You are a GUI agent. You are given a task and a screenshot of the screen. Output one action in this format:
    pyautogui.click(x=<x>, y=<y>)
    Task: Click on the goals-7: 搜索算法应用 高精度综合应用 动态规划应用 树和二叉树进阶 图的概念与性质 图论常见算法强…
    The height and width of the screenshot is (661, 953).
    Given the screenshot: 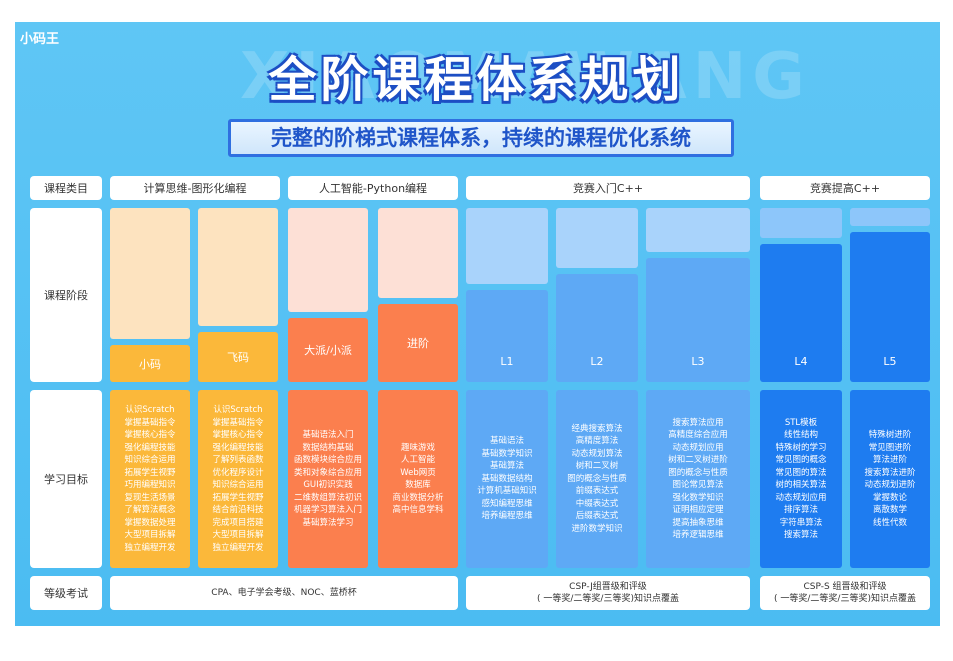 What is the action you would take?
    pyautogui.click(x=698, y=479)
    